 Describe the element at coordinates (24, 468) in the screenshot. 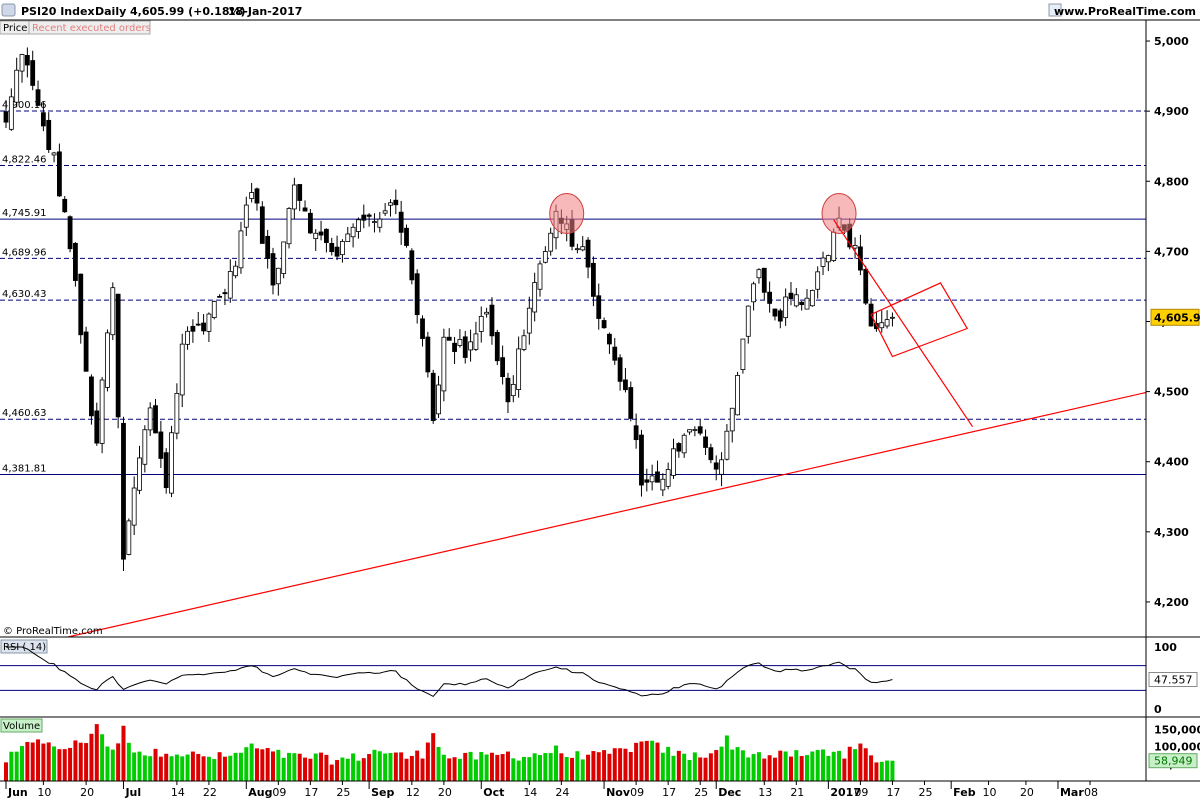

I see `level-label: 4,381.81` at that location.